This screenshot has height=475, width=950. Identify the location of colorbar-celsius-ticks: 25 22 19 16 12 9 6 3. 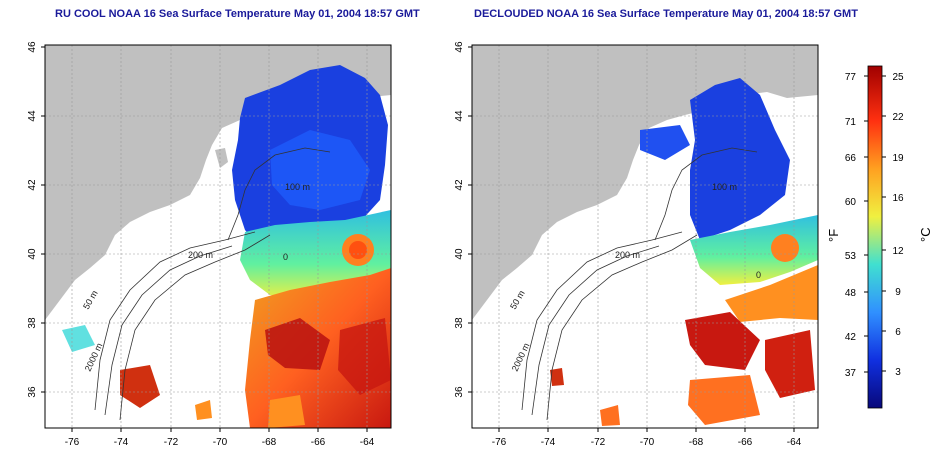
(893, 225).